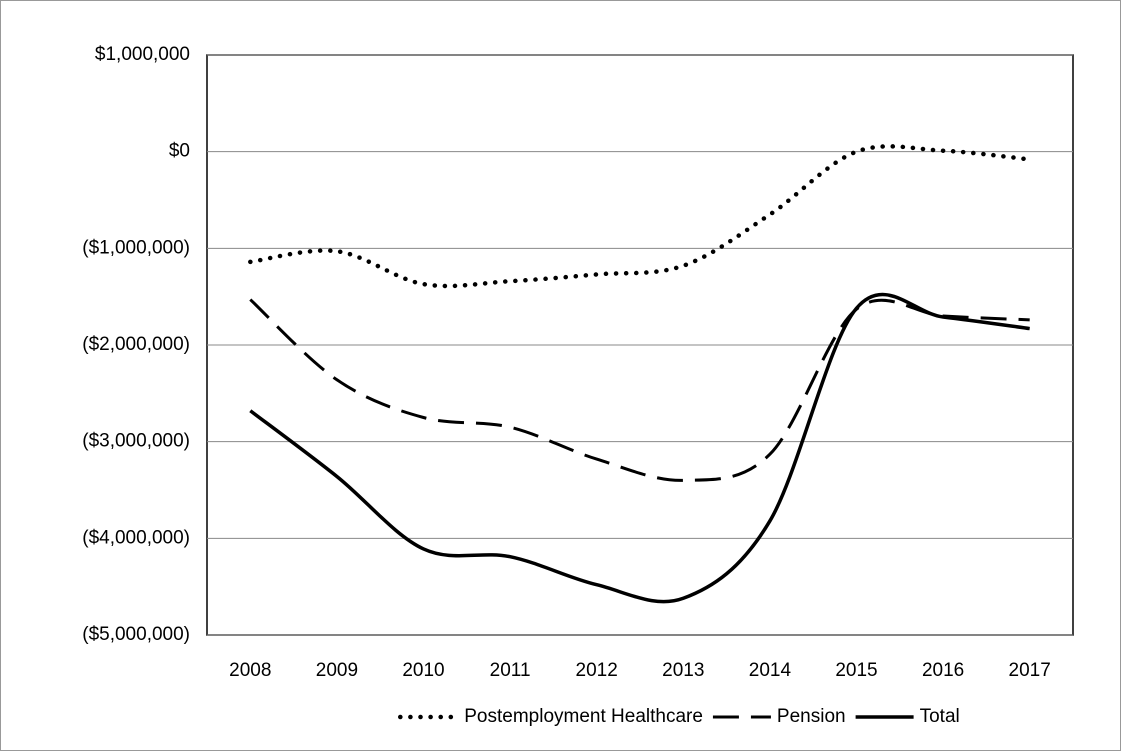  I want to click on y-tick-label: ($5,000,000), so click(136, 634).